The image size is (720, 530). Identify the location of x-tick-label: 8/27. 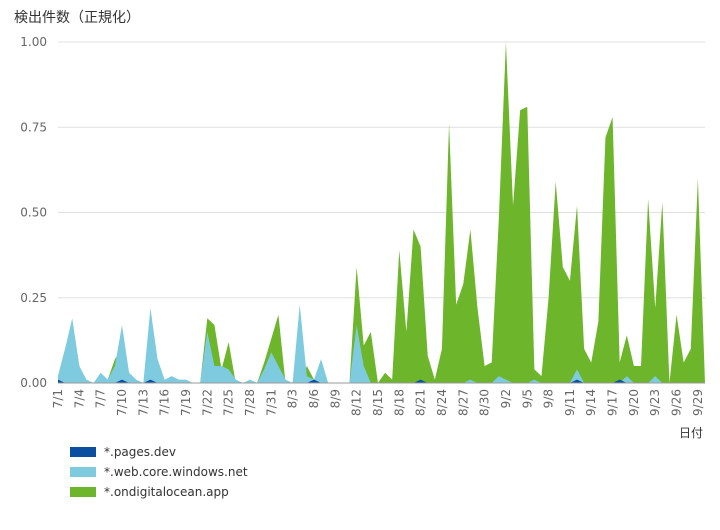
(463, 402).